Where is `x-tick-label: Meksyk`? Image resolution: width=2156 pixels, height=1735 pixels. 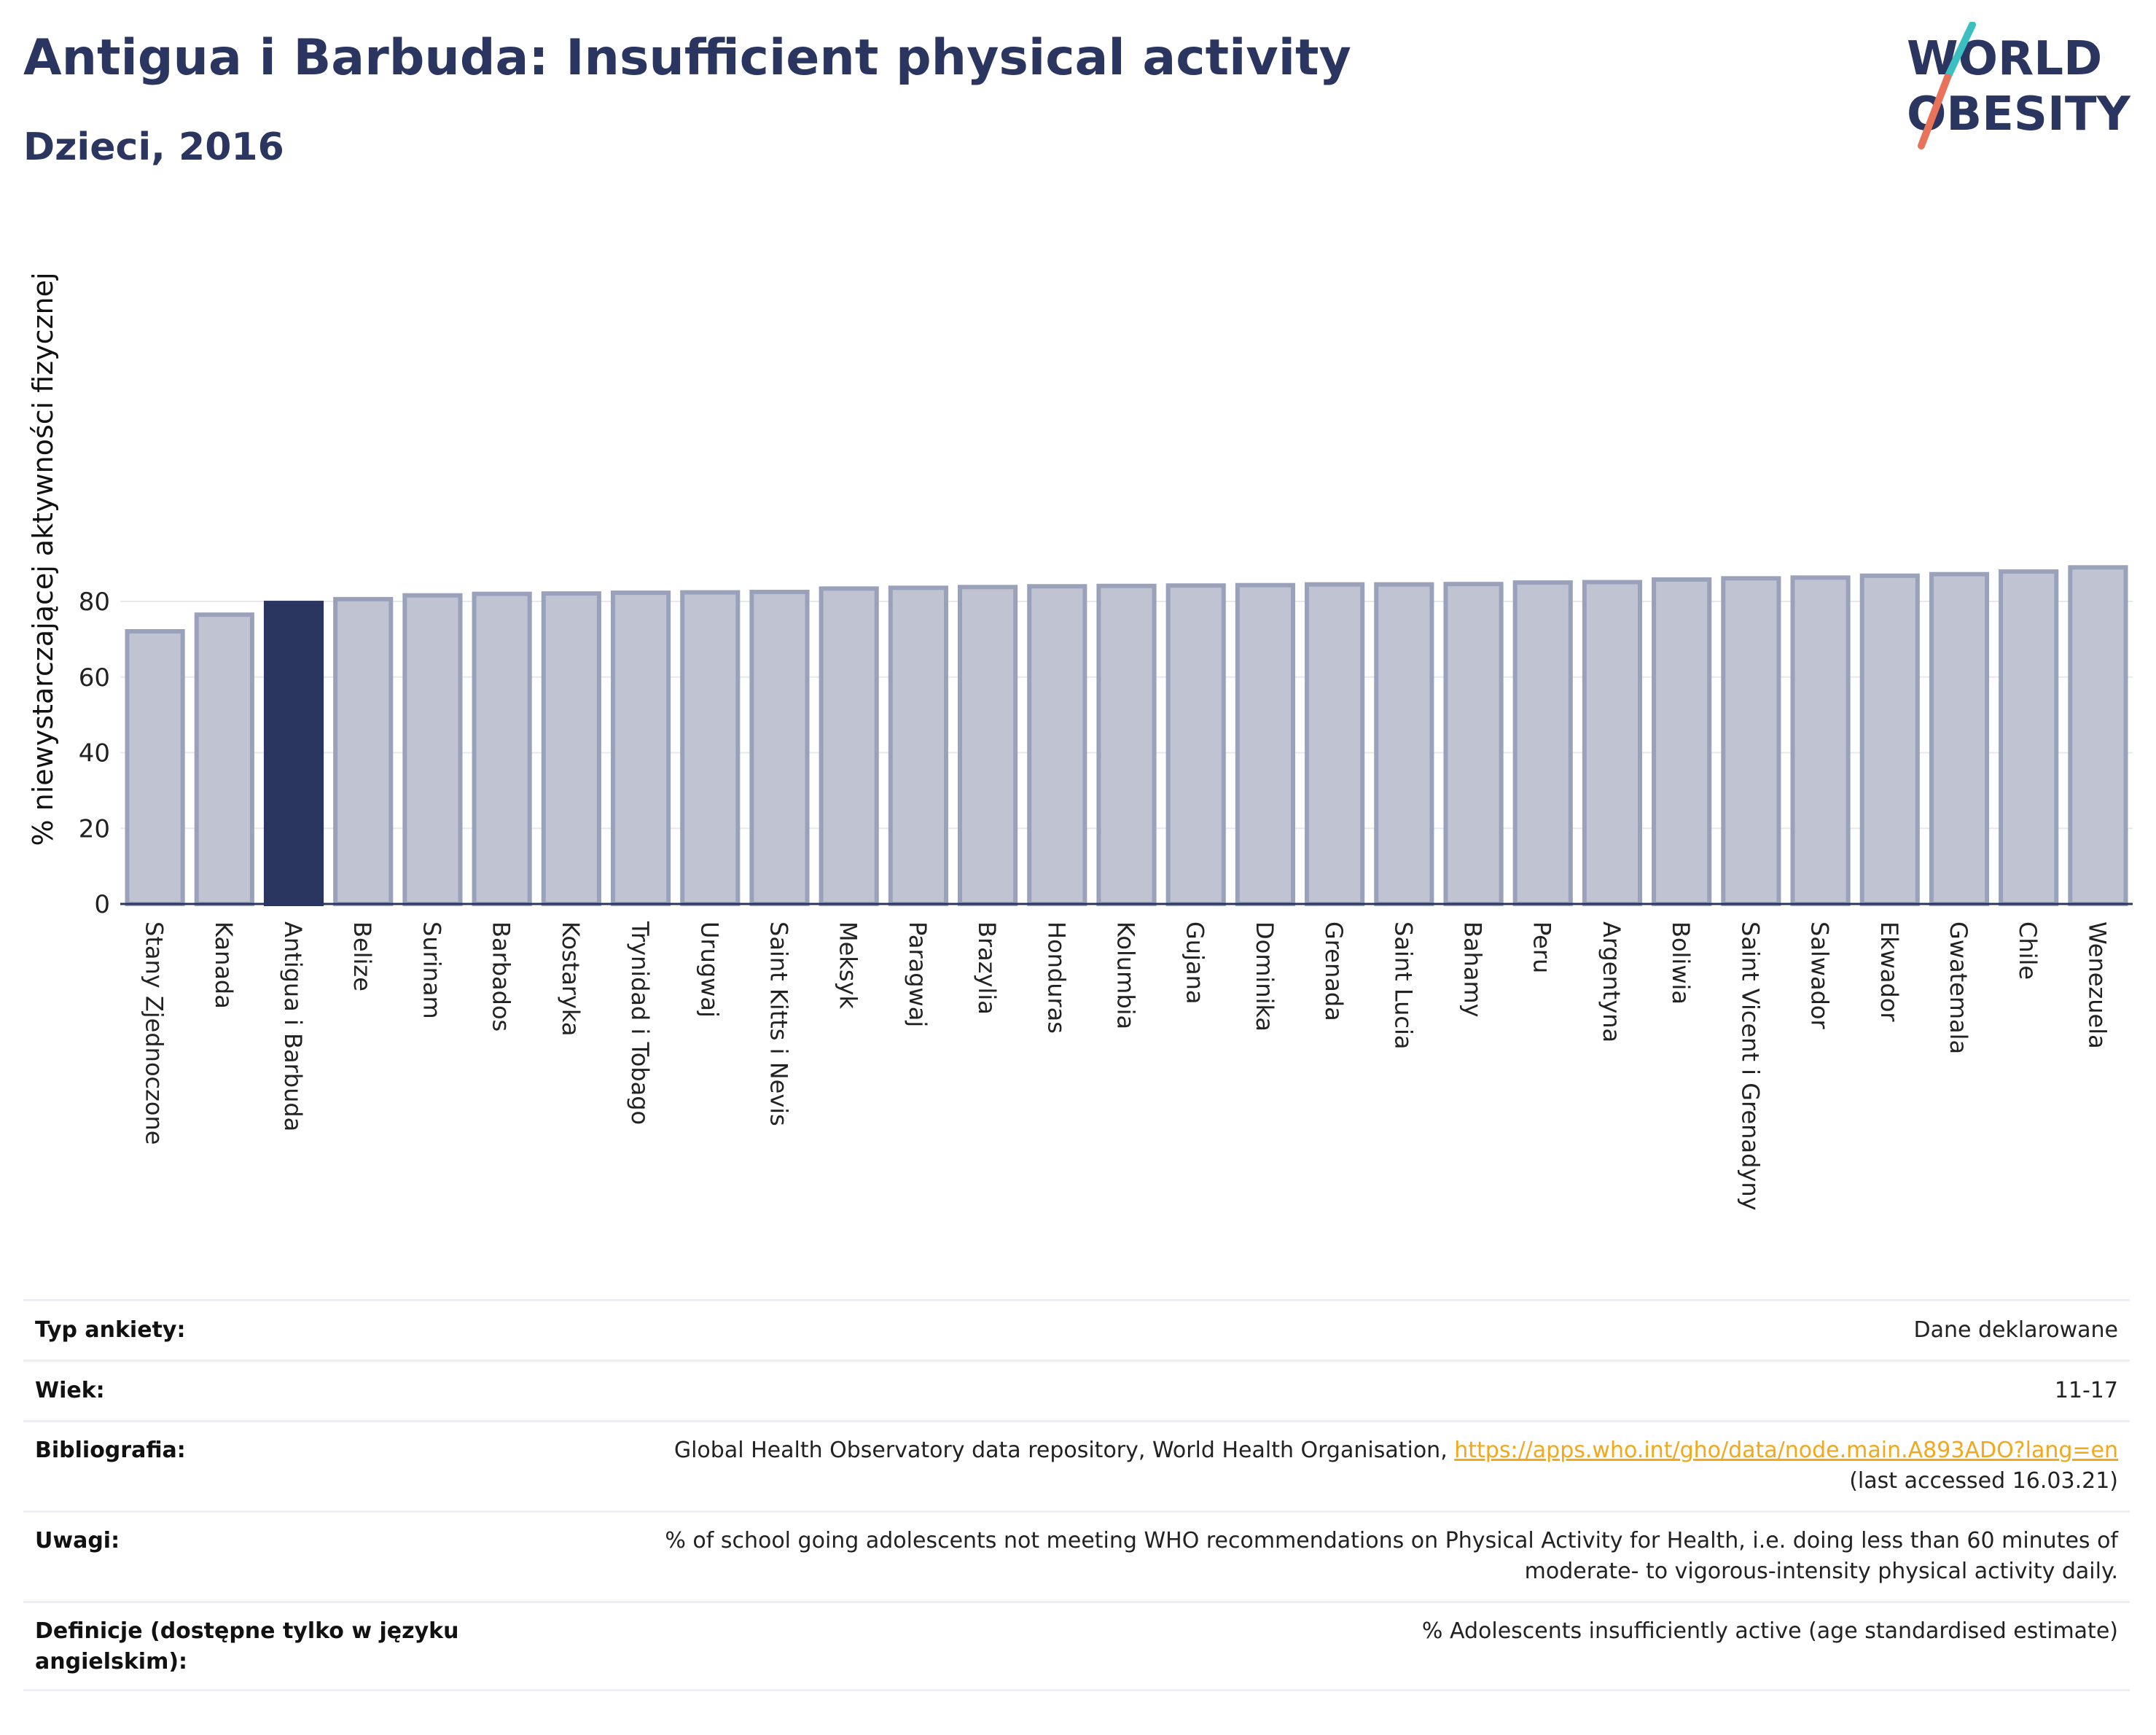
x-tick-label: Meksyk is located at coordinates (849, 965).